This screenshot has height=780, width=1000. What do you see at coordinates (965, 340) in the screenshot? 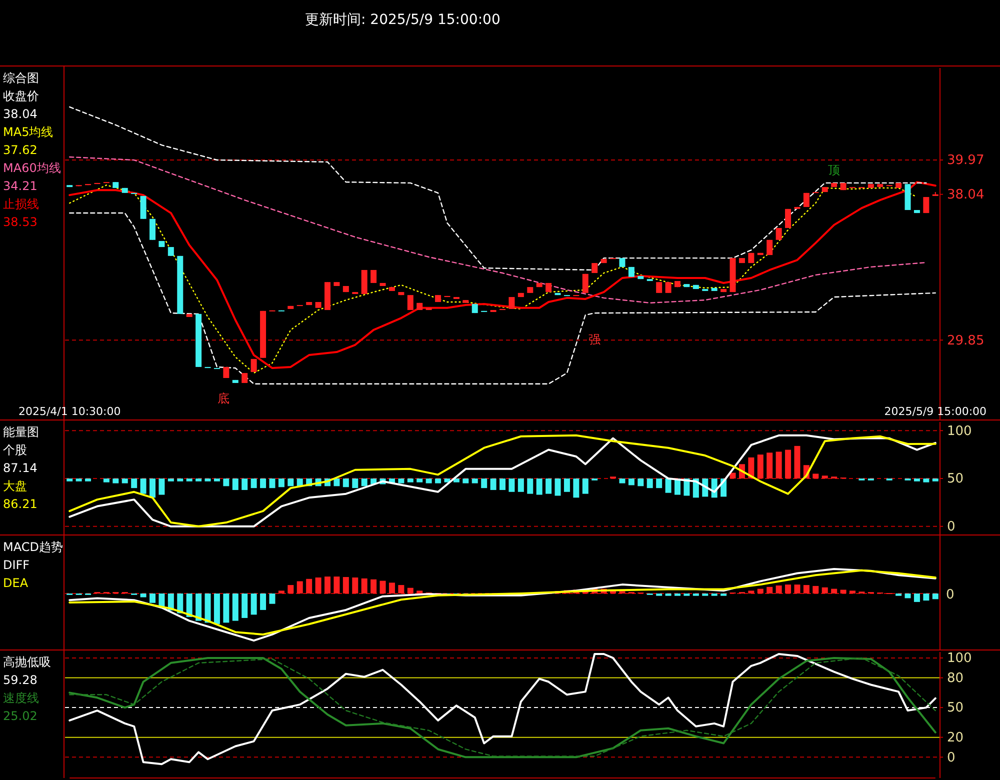
I see `y-tick-label: 29.85` at bounding box center [965, 340].